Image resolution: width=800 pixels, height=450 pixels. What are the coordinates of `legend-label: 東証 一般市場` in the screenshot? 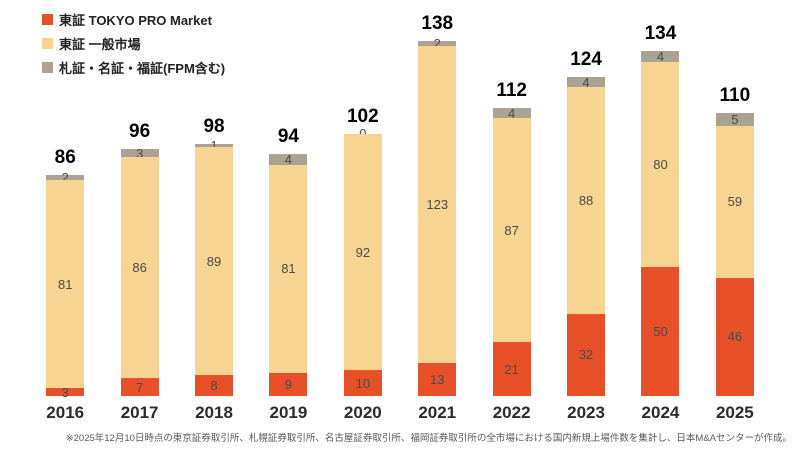 It's located at (100, 44).